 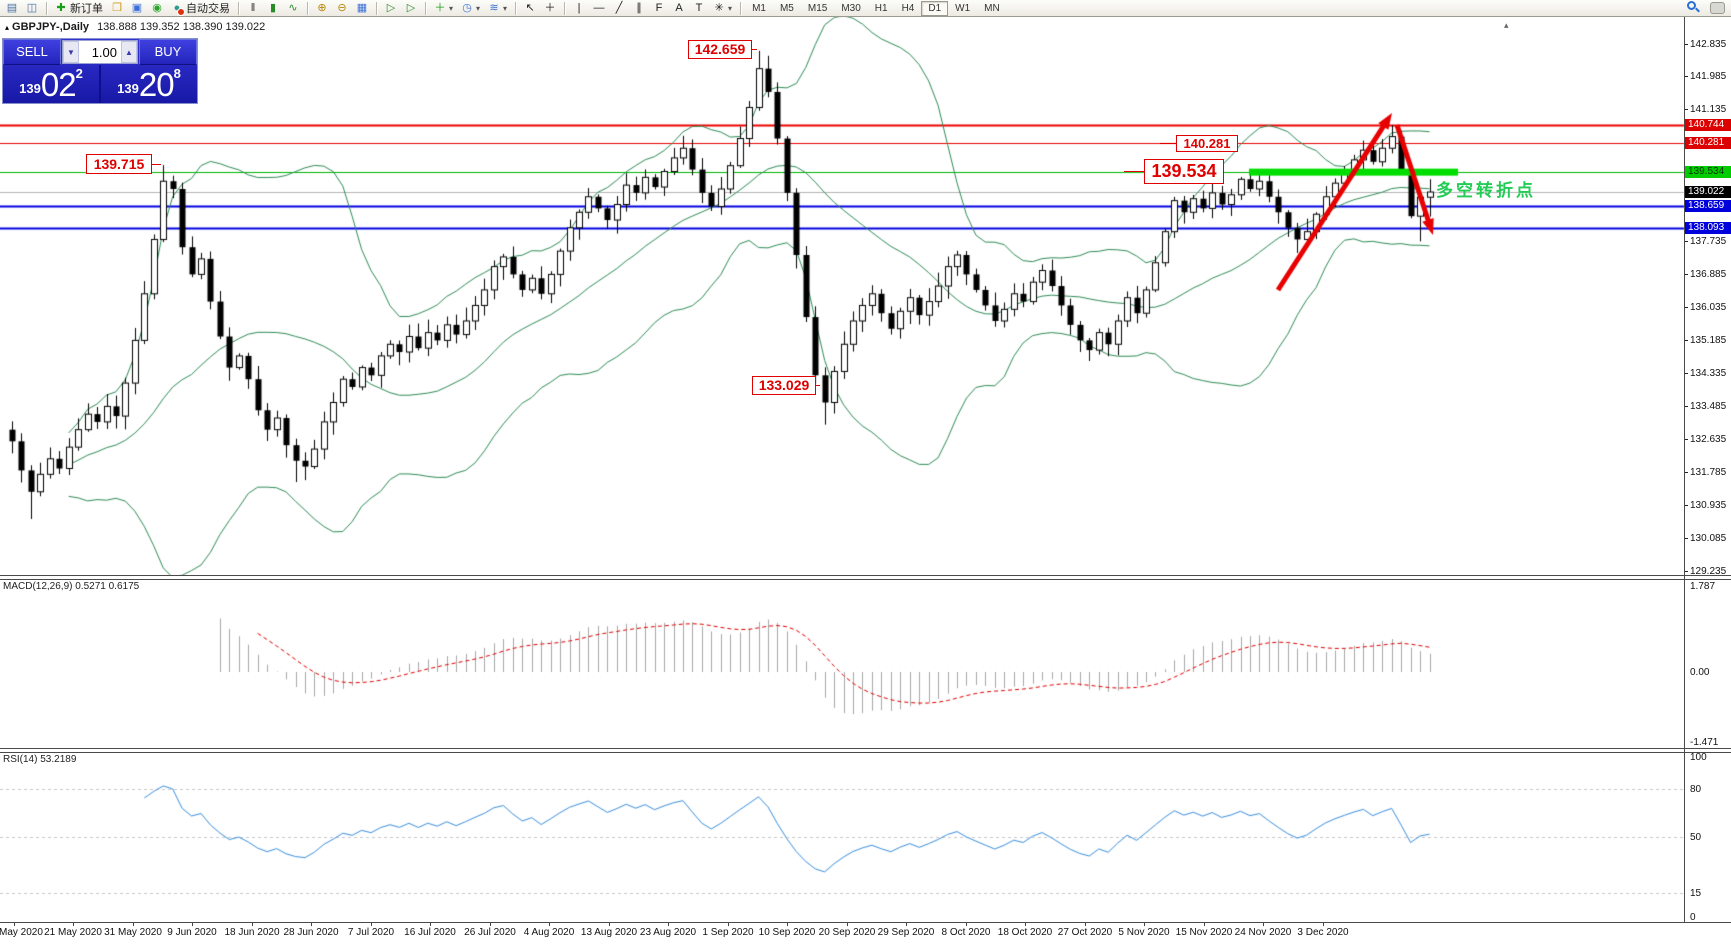 I want to click on fibonacci-tool-button: F, so click(x=659, y=8).